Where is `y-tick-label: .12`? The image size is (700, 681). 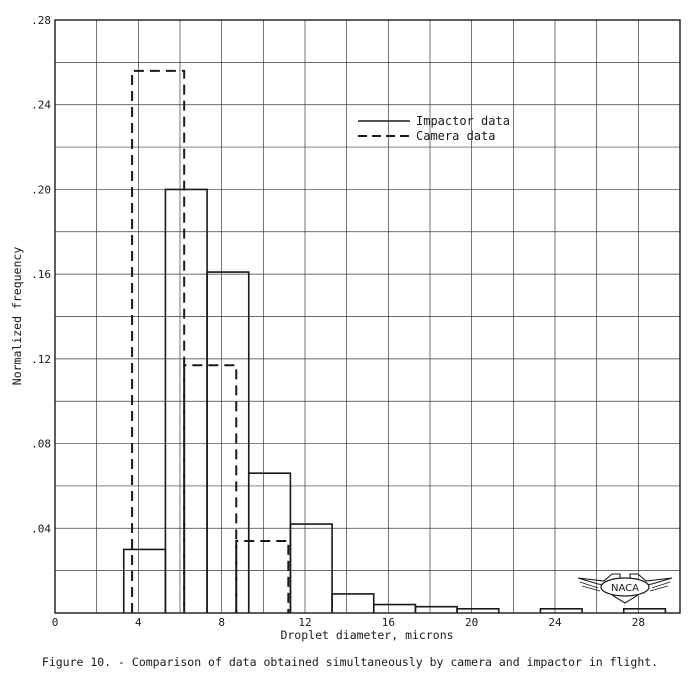 y-tick-label: .12 is located at coordinates (41, 359).